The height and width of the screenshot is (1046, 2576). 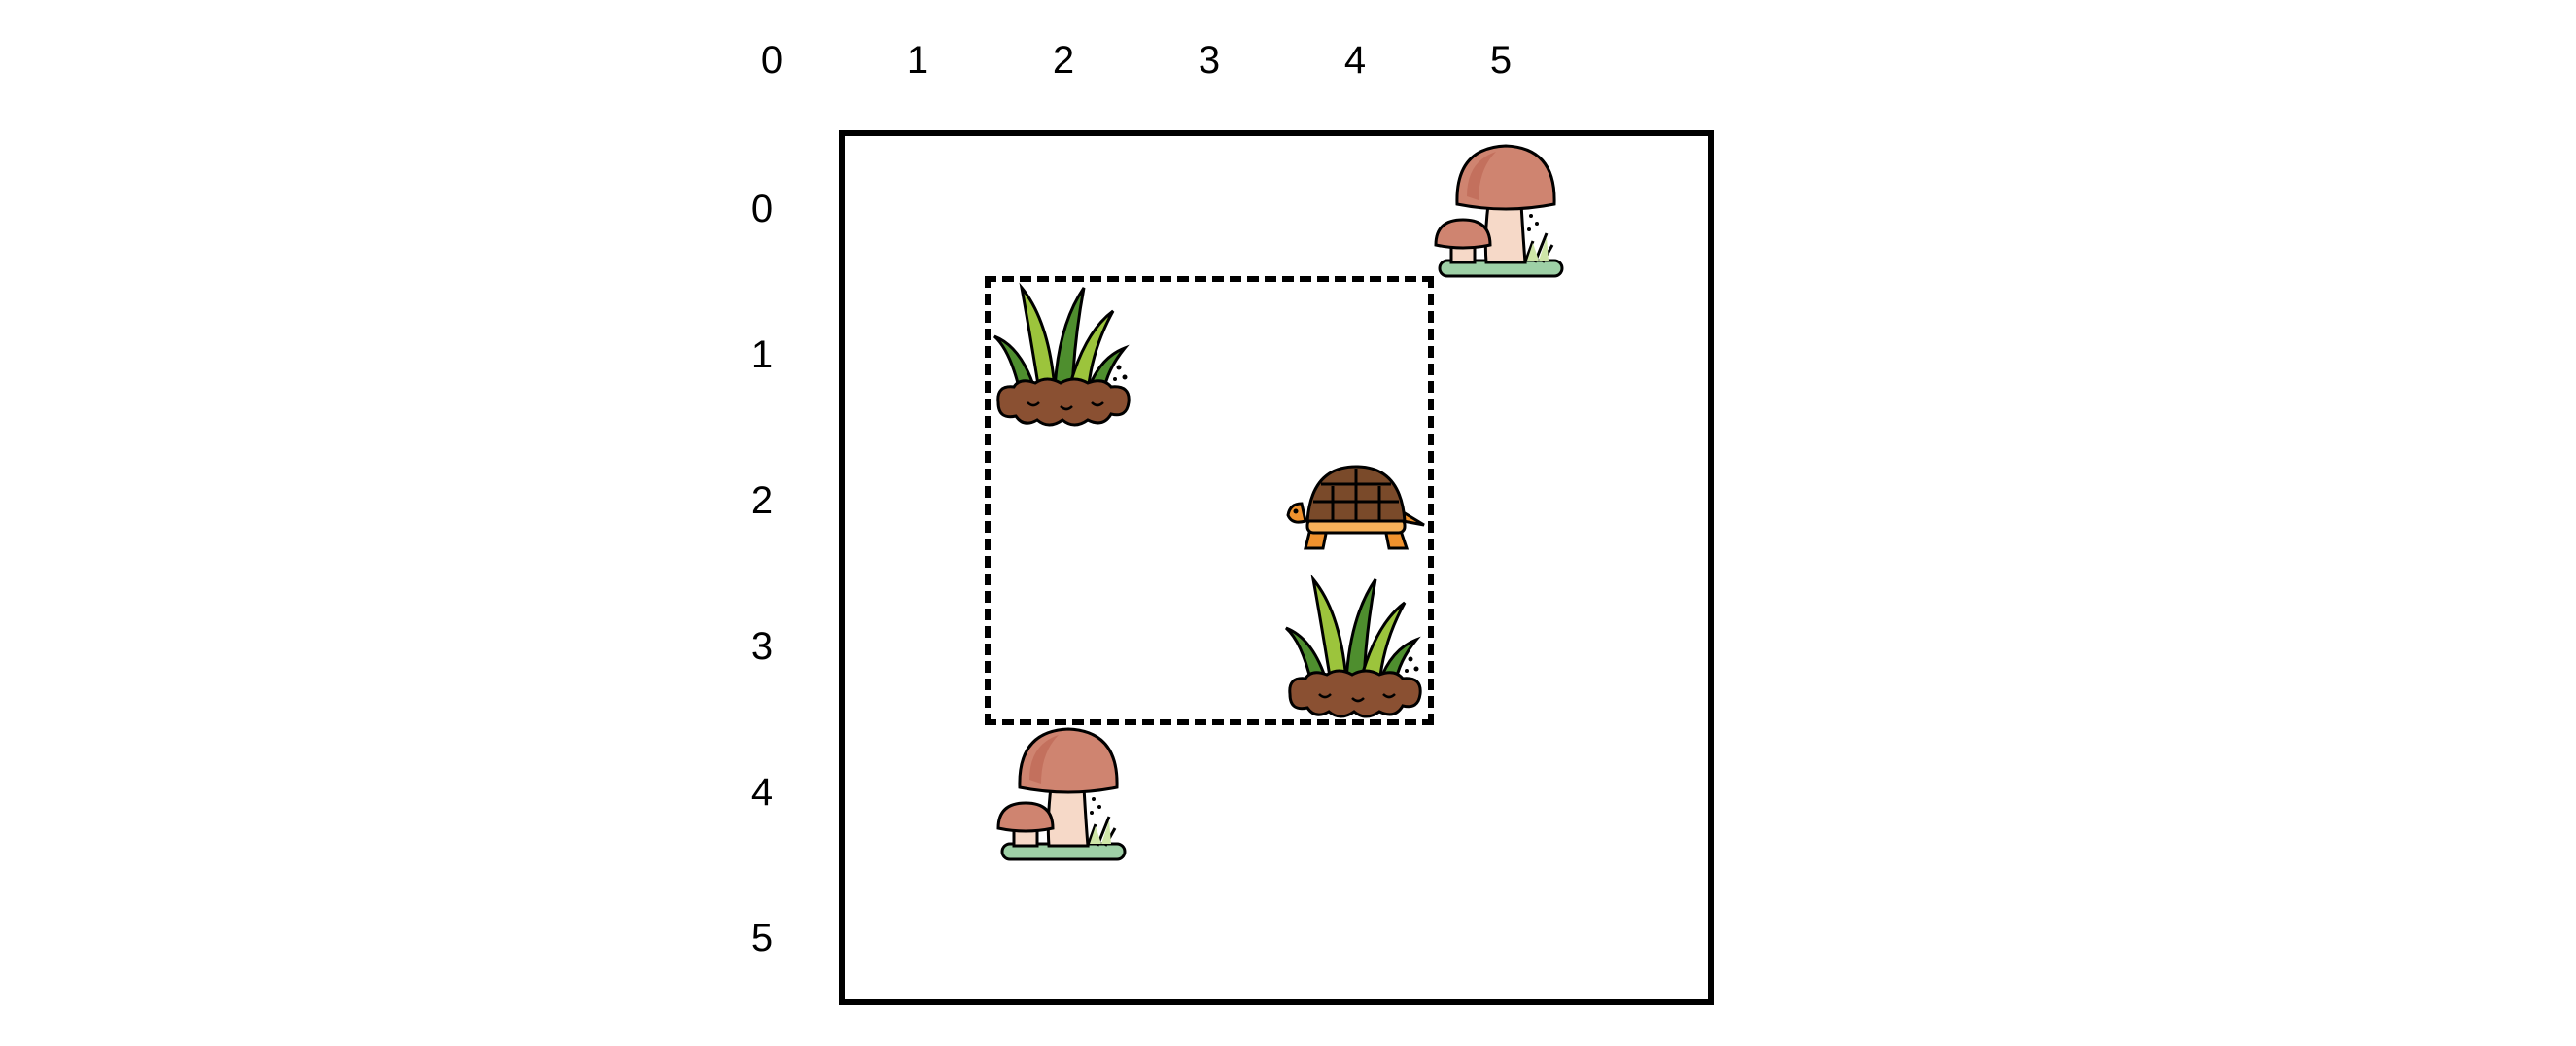 What do you see at coordinates (1355, 60) in the screenshot?
I see `column-label: 4` at bounding box center [1355, 60].